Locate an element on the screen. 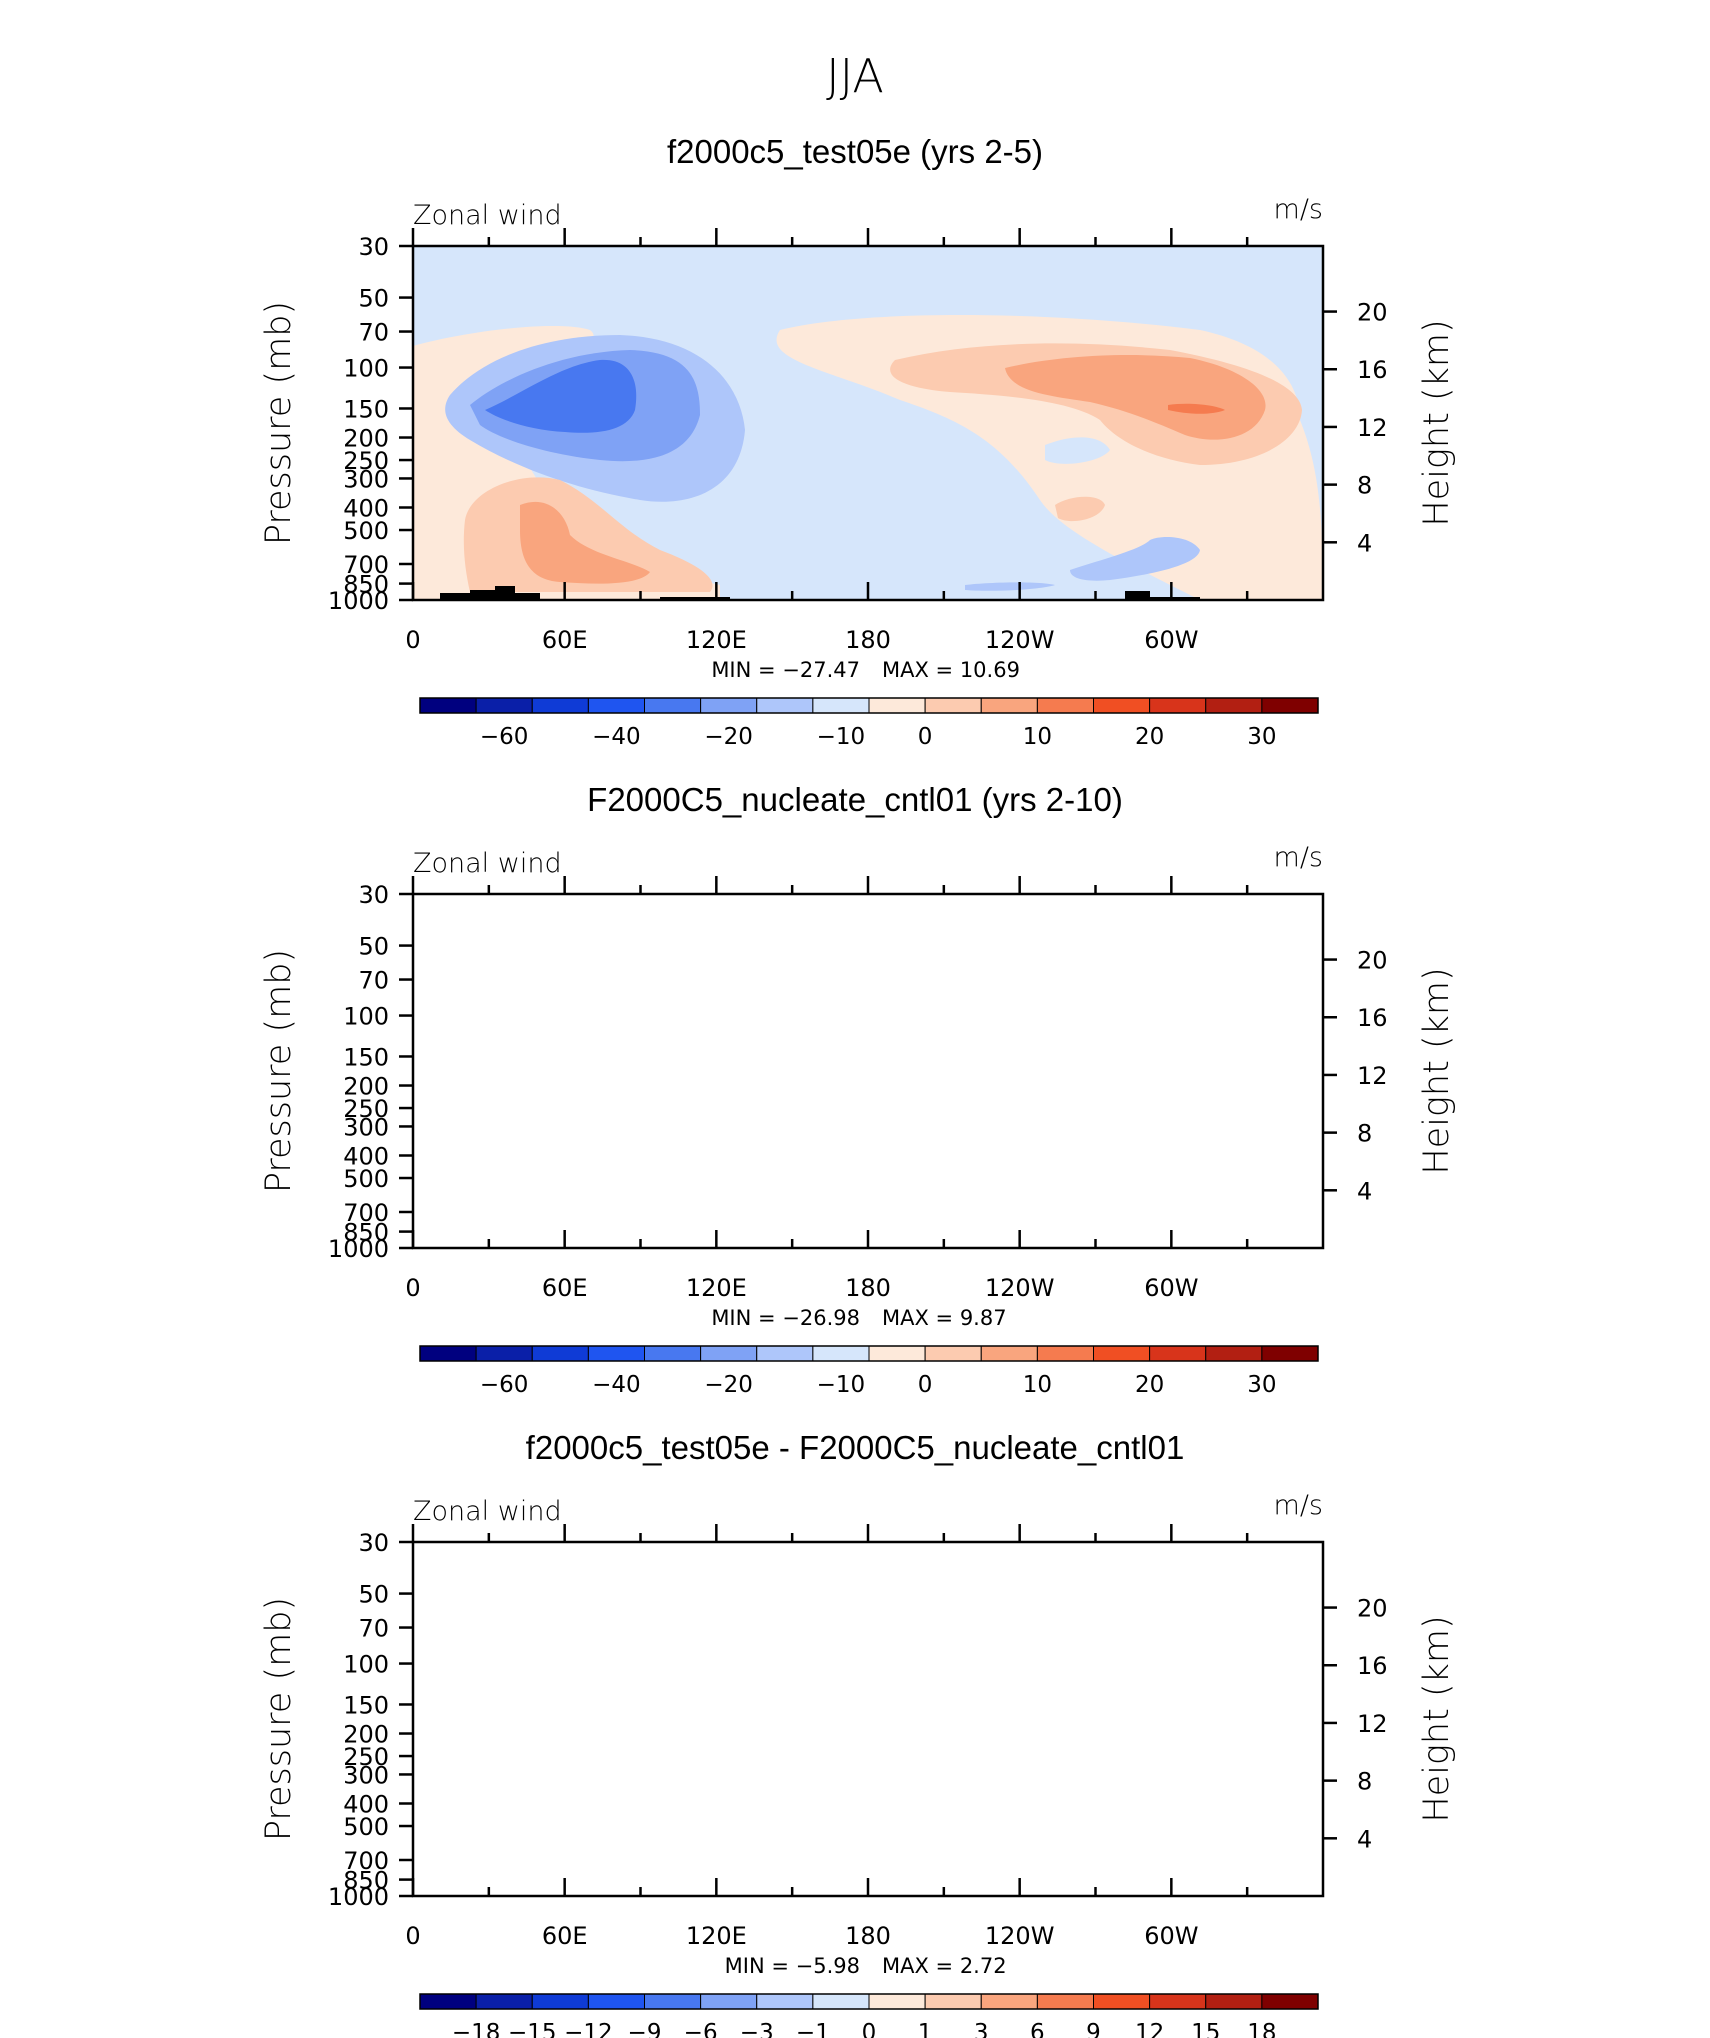  panel-title: f2000c5_test05e (yrs 2-5) is located at coordinates (855, 151).